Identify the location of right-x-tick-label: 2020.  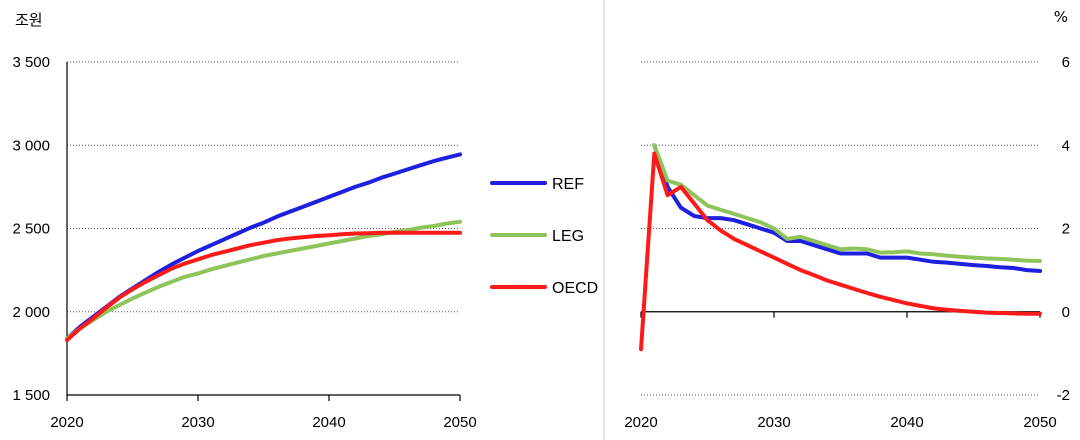
(640, 422).